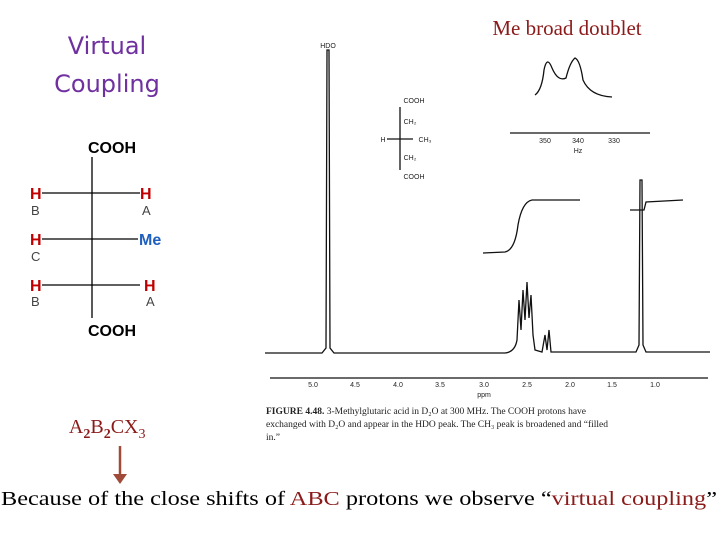 The height and width of the screenshot is (540, 720). Describe the element at coordinates (578, 151) in the screenshot. I see `inset-unit: Hz` at that location.